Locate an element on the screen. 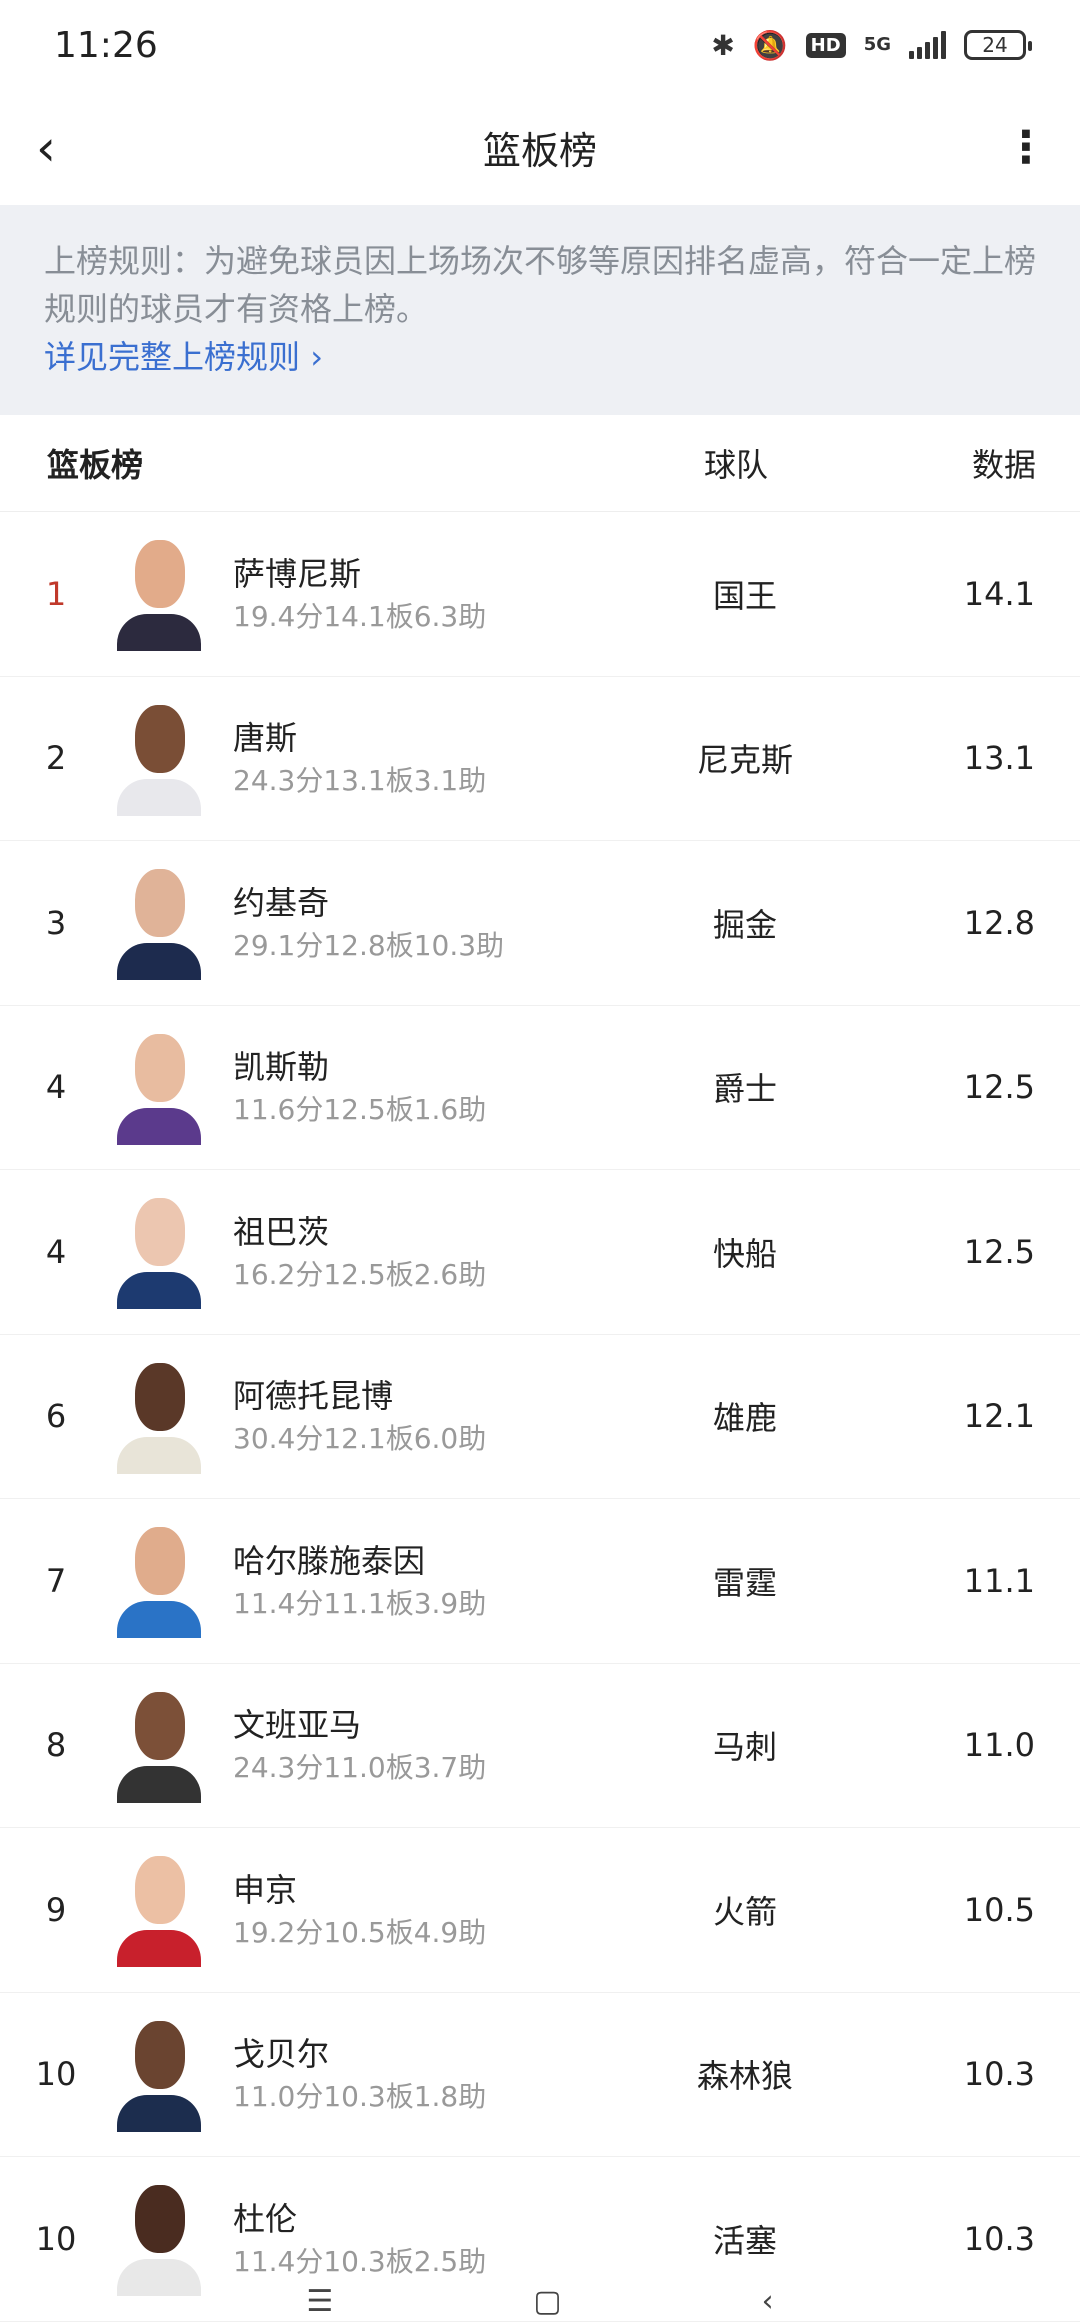 The image size is (1080, 2324). hd-icon: HD is located at coordinates (825, 45).